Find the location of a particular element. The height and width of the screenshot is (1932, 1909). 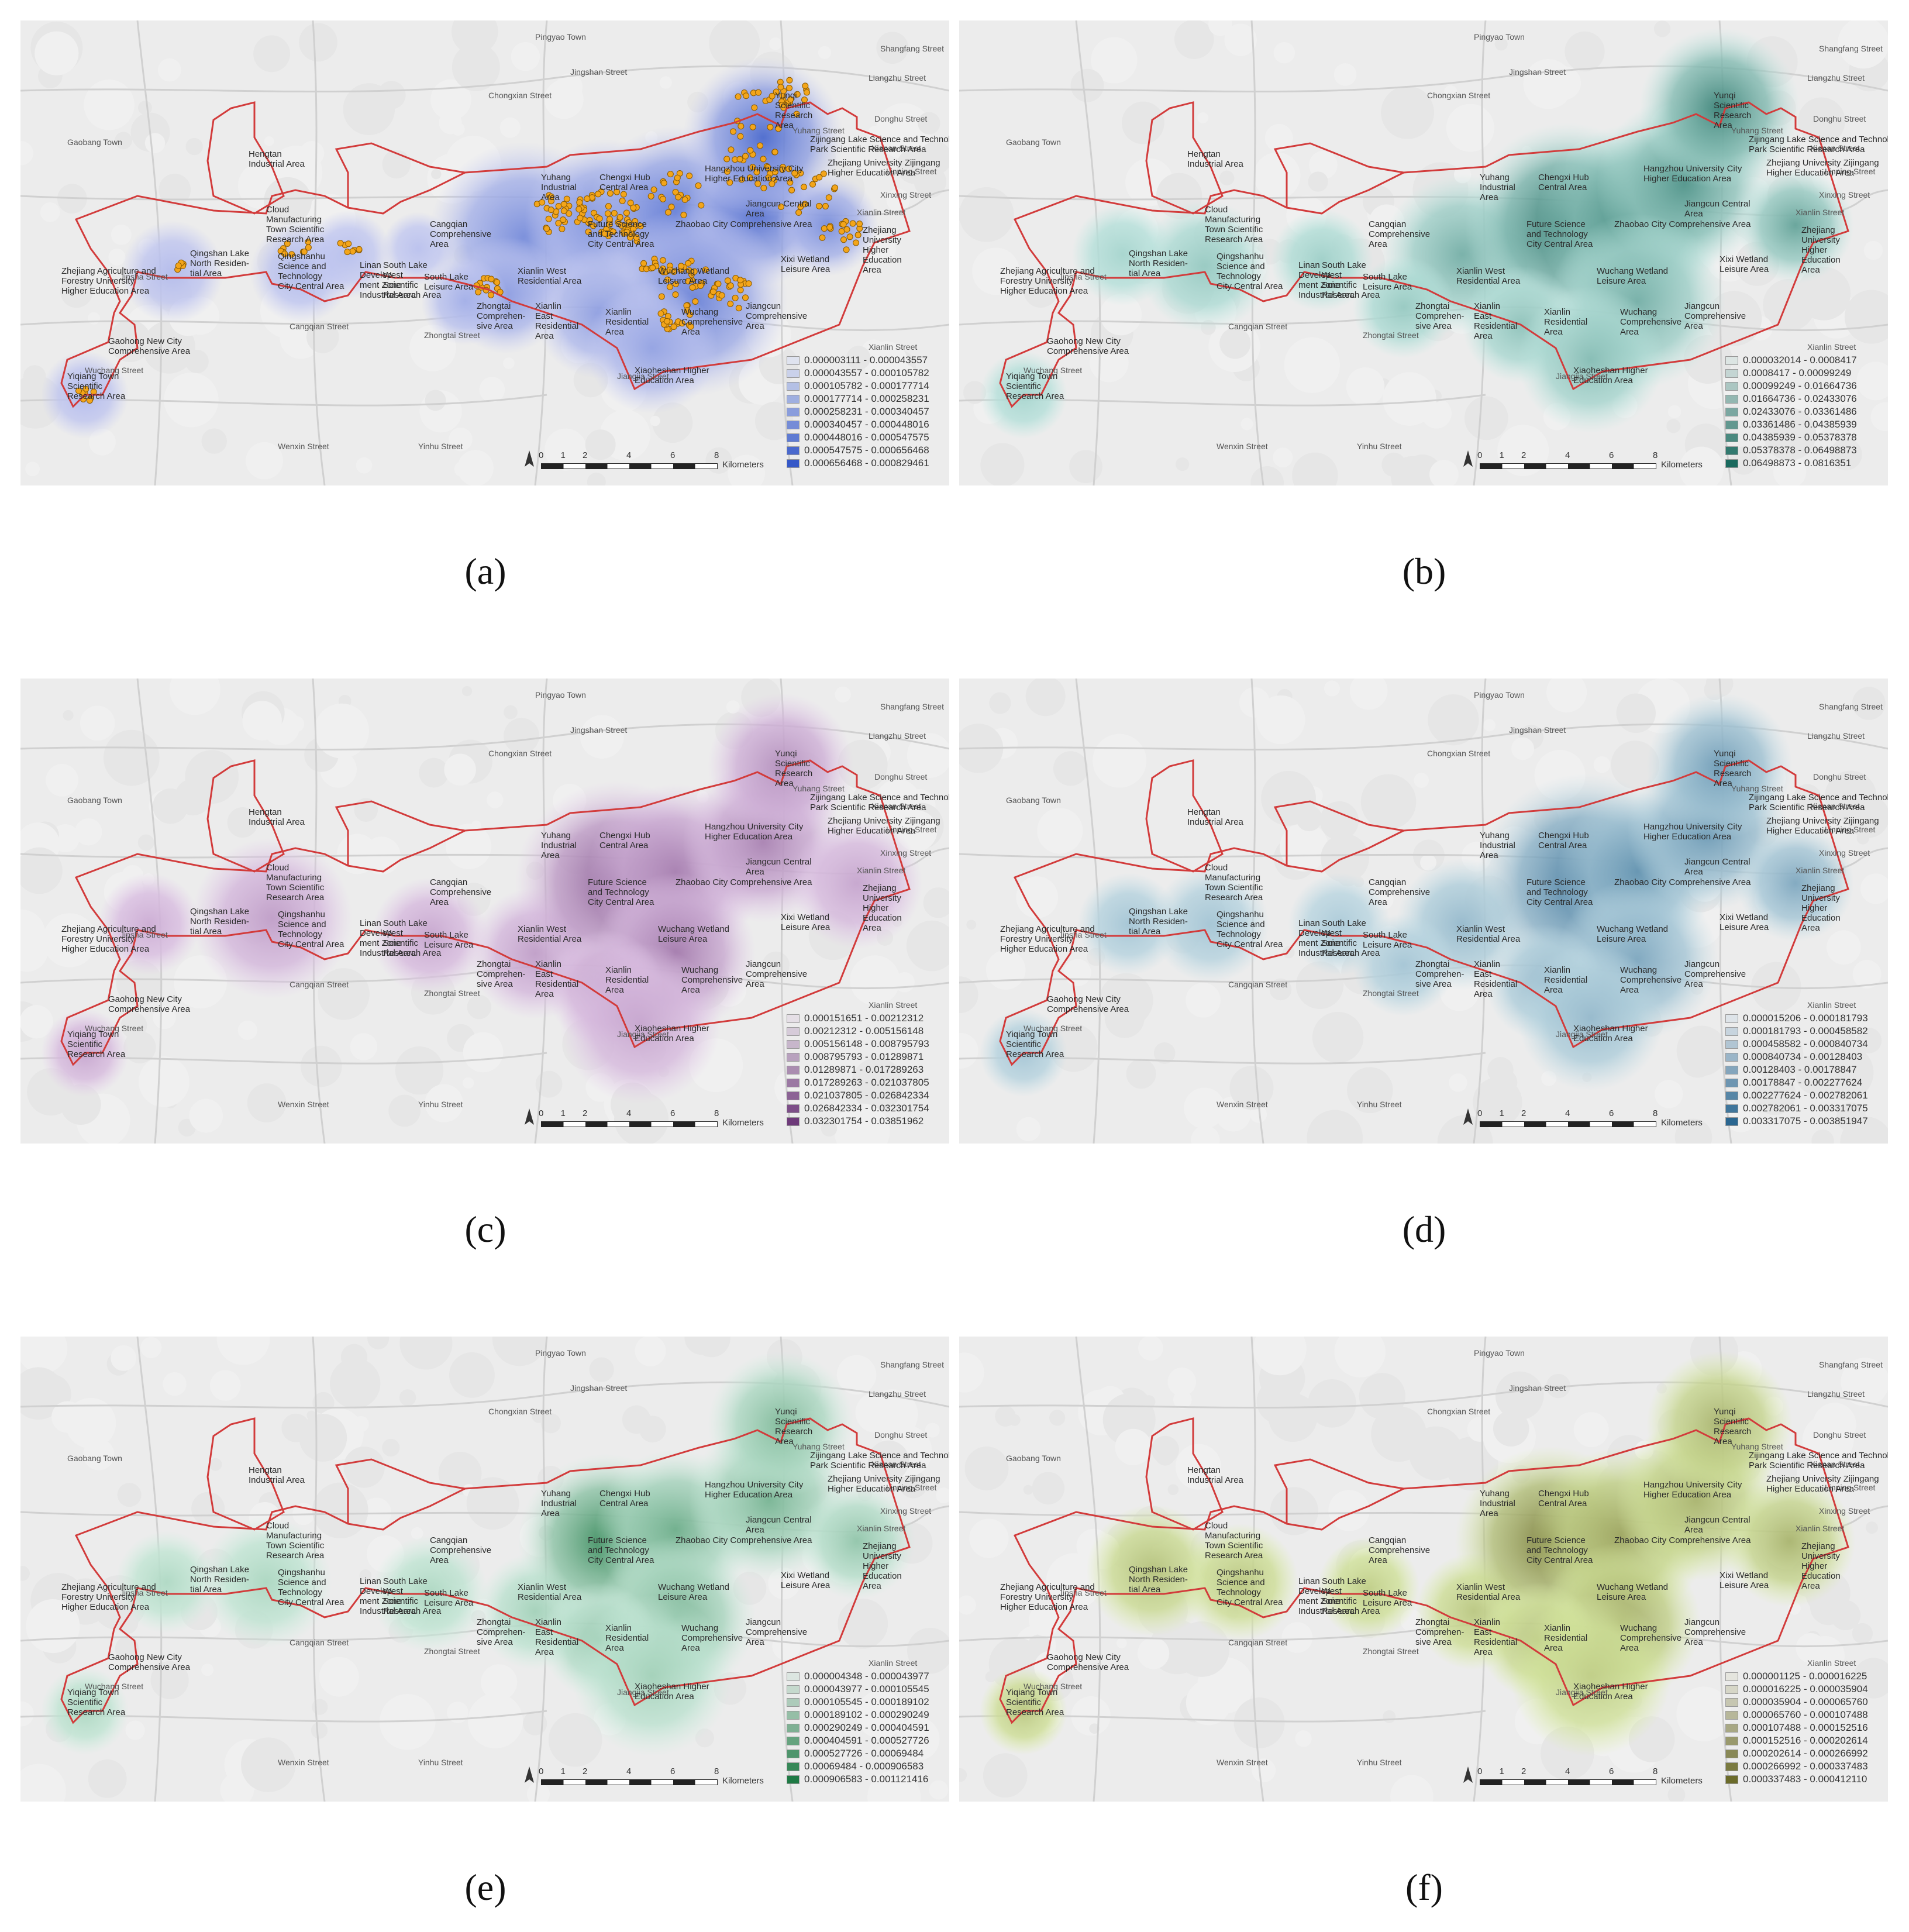

area-label: Xiaoheshan Higher Education Area is located at coordinates (1610, 1034).